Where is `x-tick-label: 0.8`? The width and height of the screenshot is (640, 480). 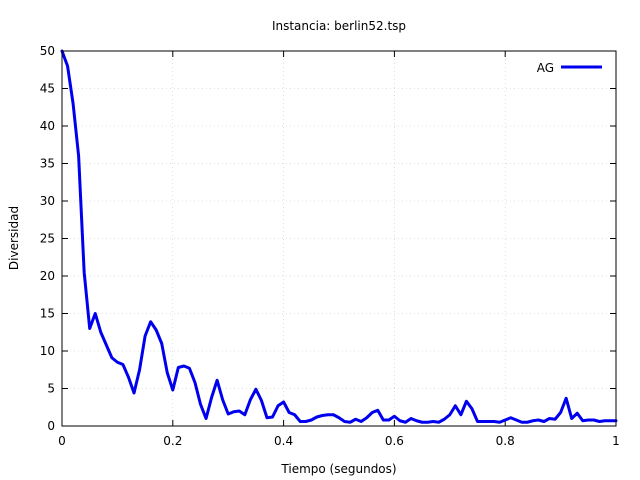 x-tick-label: 0.8 is located at coordinates (505, 441).